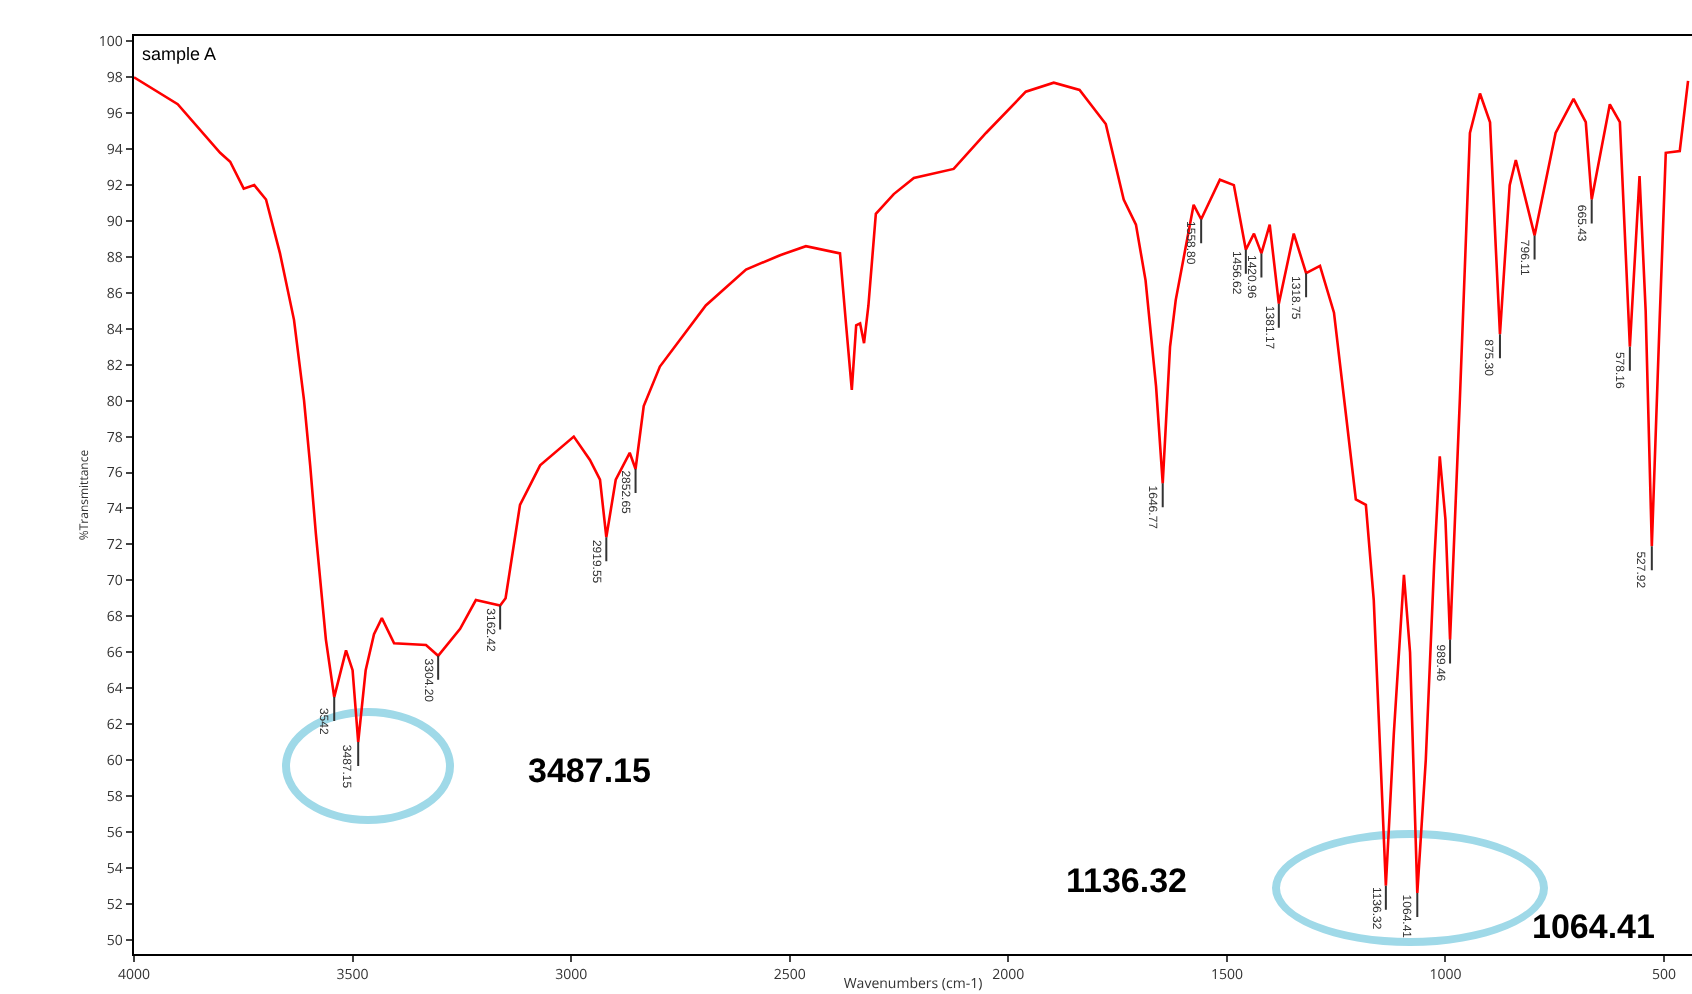 This screenshot has height=994, width=1692. What do you see at coordinates (179, 54) in the screenshot?
I see `annotation: sample A` at bounding box center [179, 54].